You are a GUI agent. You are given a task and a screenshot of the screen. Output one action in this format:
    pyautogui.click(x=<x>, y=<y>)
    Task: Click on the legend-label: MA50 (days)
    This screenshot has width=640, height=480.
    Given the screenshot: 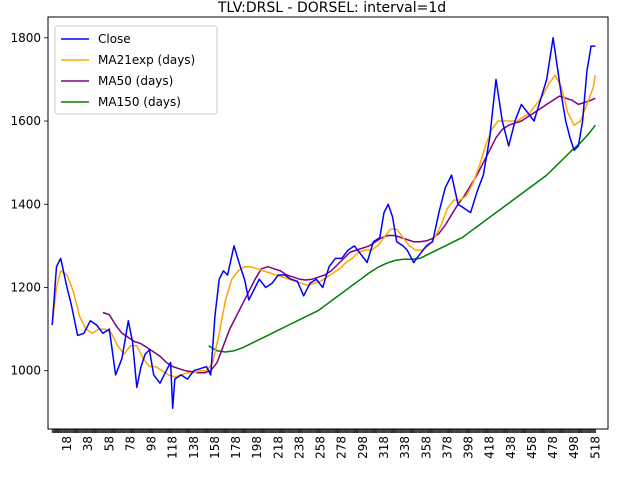 What is the action you would take?
    pyautogui.click(x=135, y=81)
    